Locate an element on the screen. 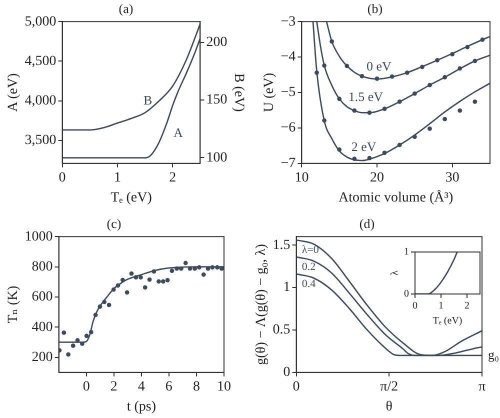 Image resolution: width=500 pixels, height=418 pixels. x-axis-title: θ is located at coordinates (389, 406).